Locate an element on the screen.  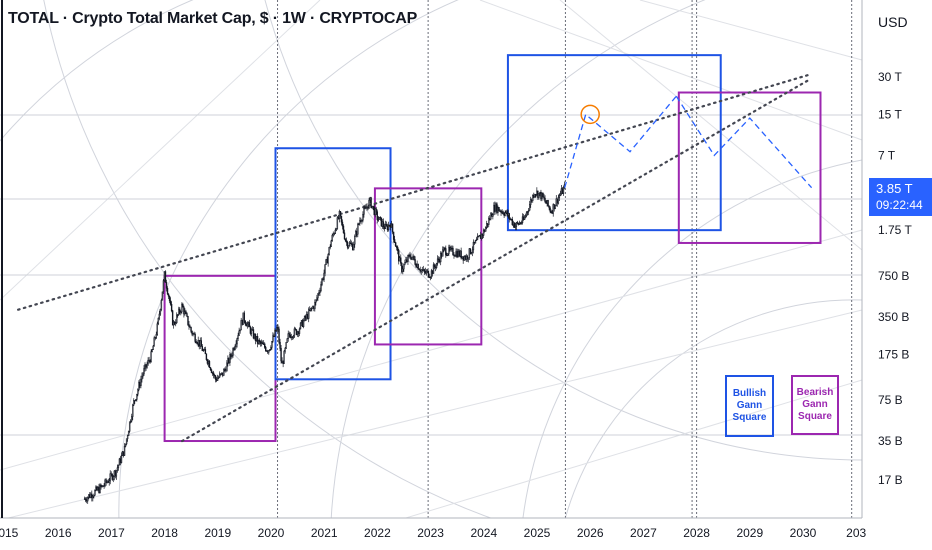
gann-arc is located at coordinates (711, 420).